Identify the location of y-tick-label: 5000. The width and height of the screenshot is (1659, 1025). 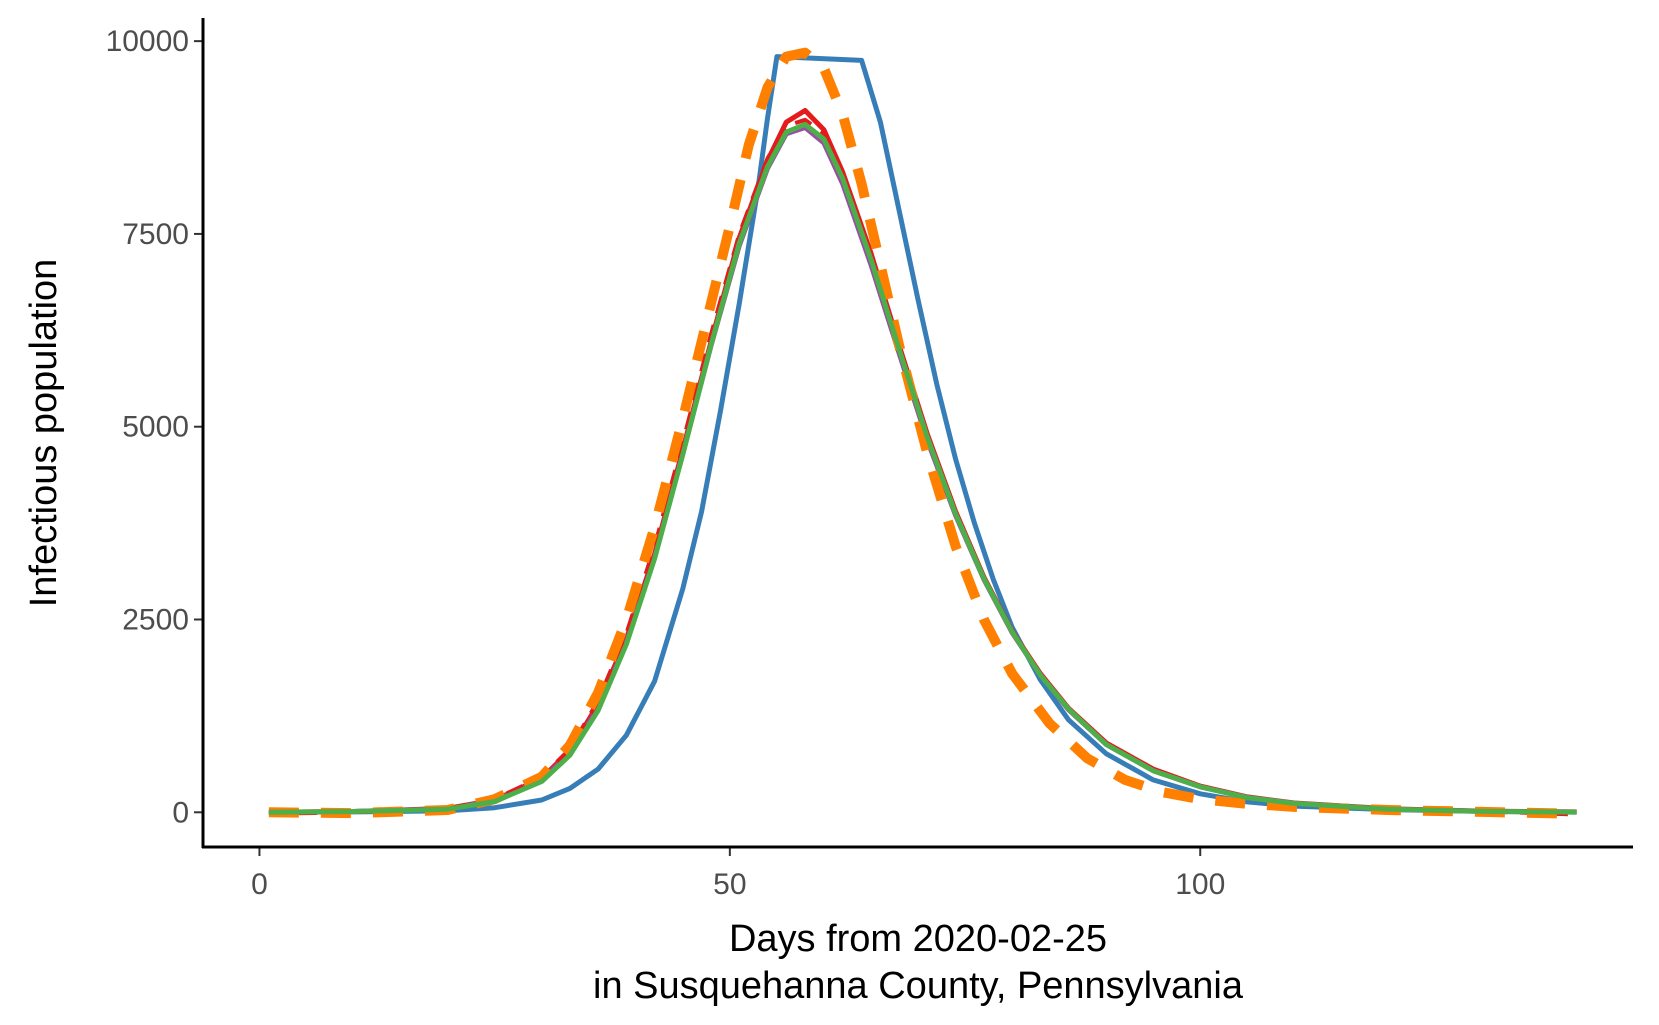
(155, 427).